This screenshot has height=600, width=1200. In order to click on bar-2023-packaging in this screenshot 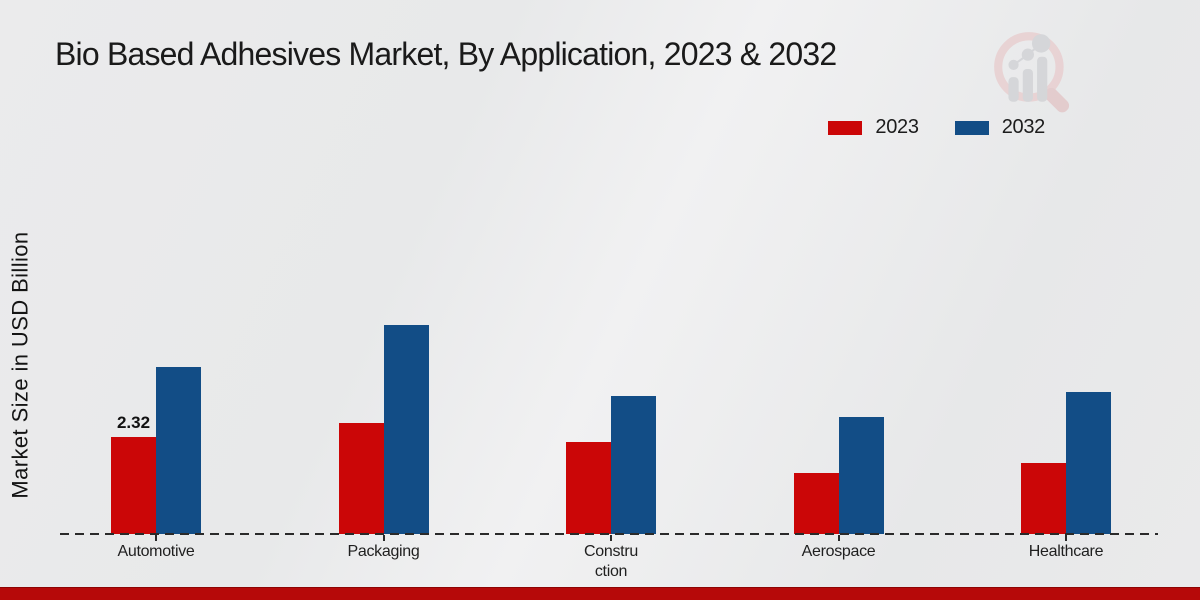, I will do `click(361, 478)`.